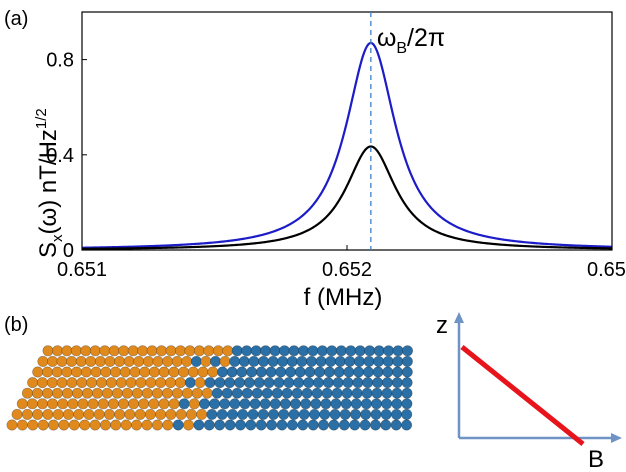 This screenshot has width=626, height=472. I want to click on z-axis-label: z, so click(442, 325).